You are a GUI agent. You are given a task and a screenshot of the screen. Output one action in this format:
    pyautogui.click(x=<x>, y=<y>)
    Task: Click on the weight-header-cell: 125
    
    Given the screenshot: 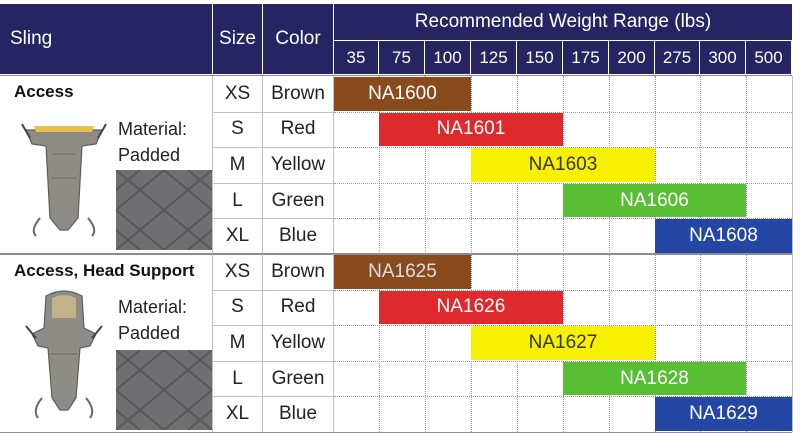 What is the action you would take?
    pyautogui.click(x=493, y=57)
    